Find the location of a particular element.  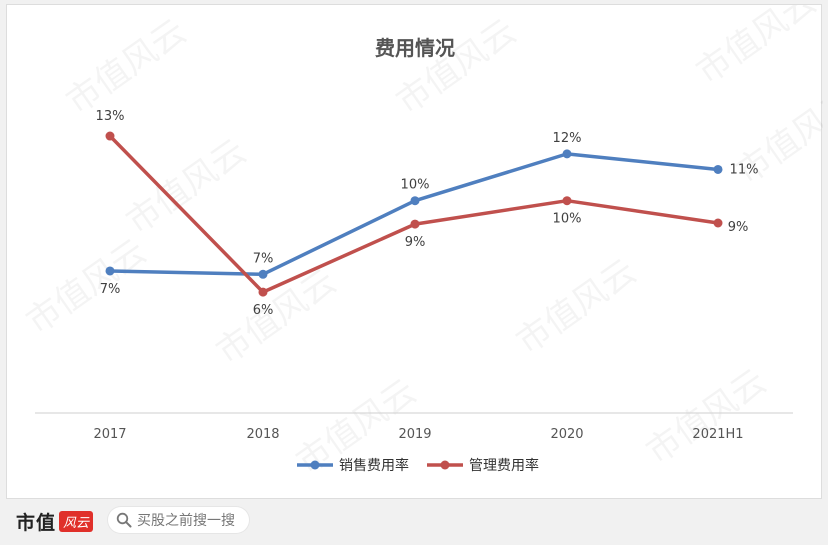

x-tick-label: 2018 is located at coordinates (262, 434).